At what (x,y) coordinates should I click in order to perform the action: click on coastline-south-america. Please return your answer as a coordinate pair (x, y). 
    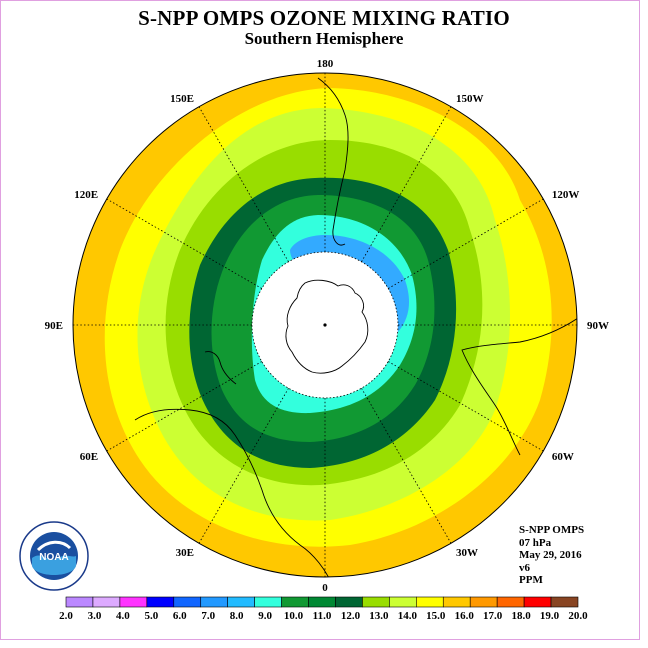
    Looking at the image, I should click on (333, 161).